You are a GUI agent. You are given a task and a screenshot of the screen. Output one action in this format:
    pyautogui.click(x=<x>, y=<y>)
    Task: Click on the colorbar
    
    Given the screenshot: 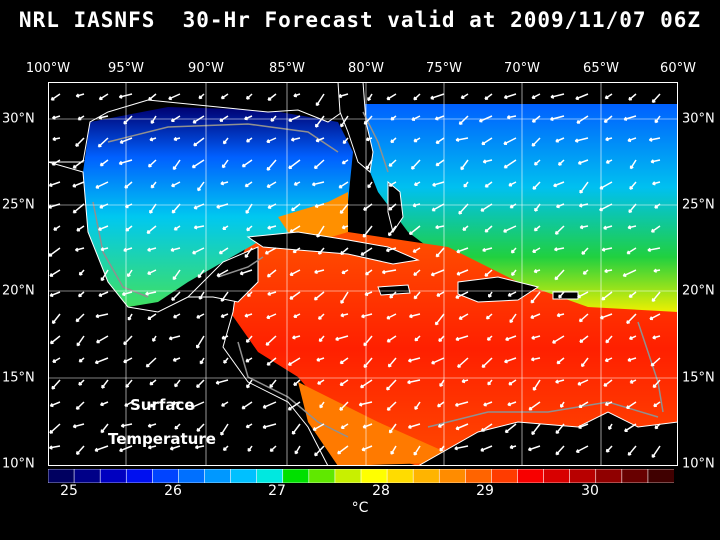 What is the action you would take?
    pyautogui.click(x=361, y=476)
    